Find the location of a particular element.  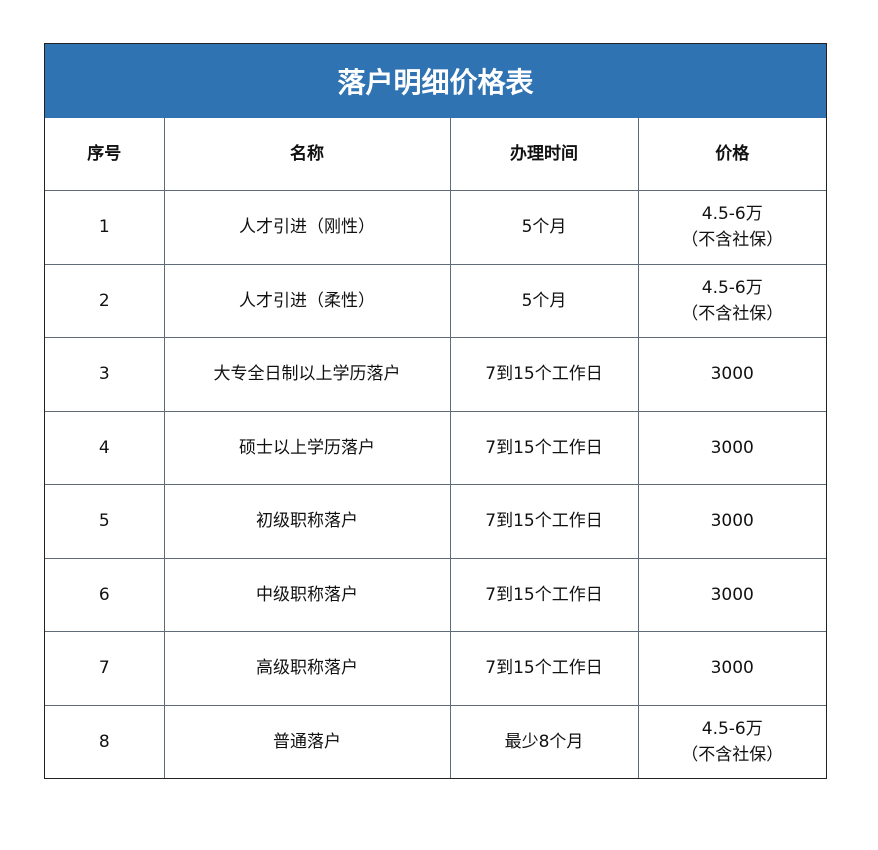

header-row: 序号 名称 办理时间 价格 is located at coordinates (435, 154).